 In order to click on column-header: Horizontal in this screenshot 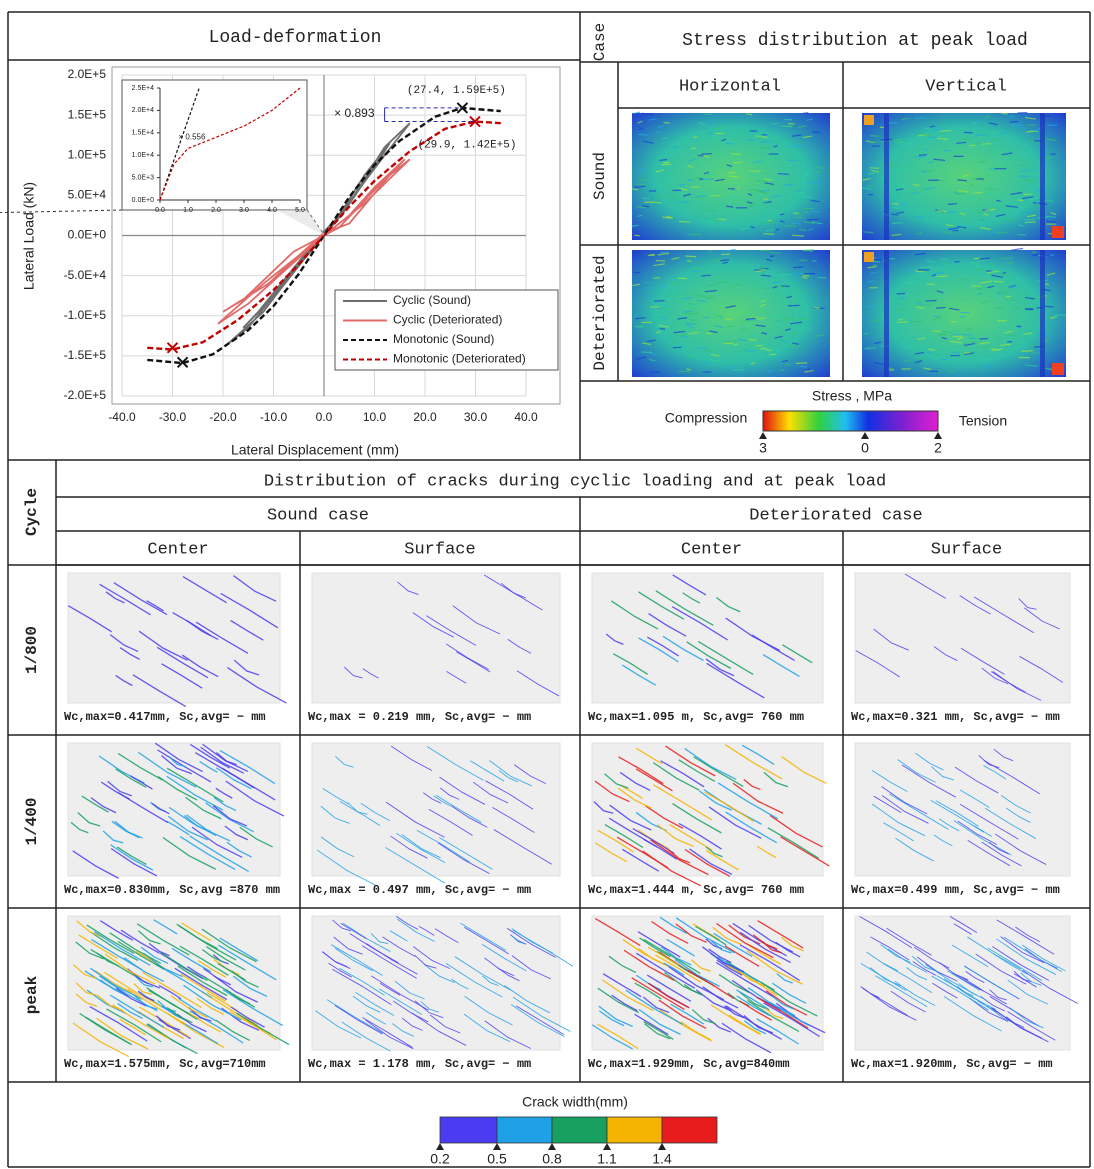, I will do `click(730, 86)`.